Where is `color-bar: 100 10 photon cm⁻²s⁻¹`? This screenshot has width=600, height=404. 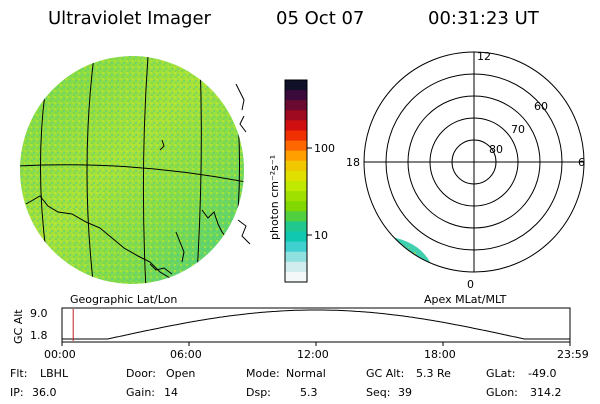
color-bar: 100 10 photon cm⁻²s⁻¹ is located at coordinates (301, 181).